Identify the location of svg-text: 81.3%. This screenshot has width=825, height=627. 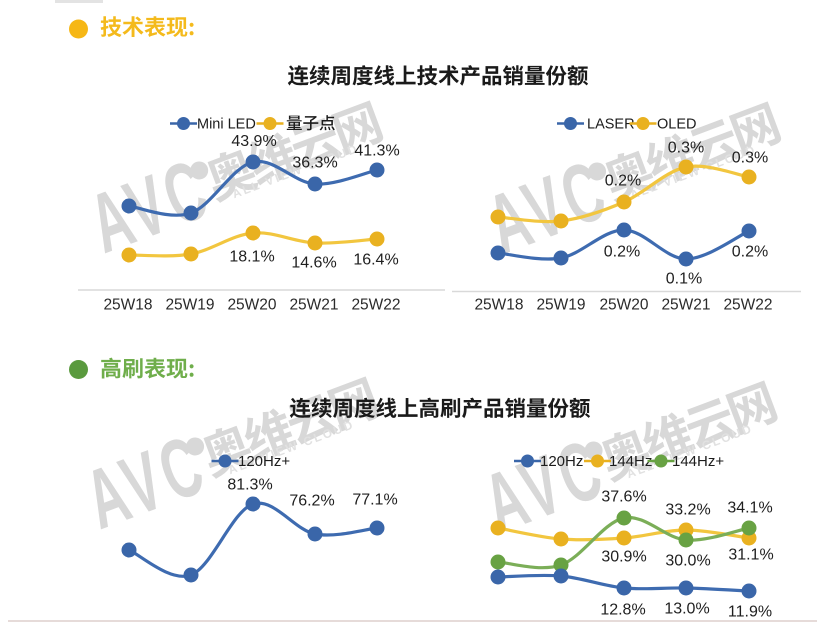
(249, 485).